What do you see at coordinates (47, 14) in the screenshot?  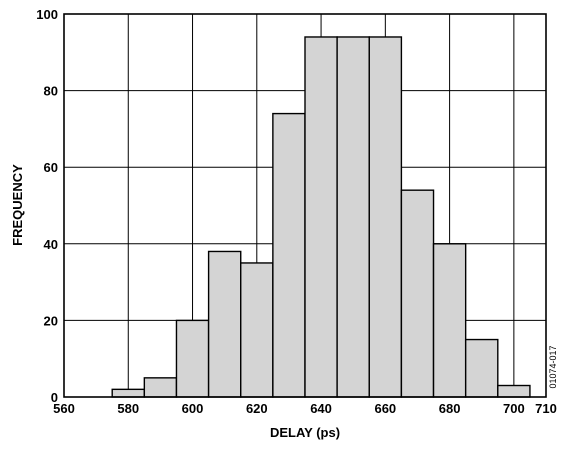 I see `y-tick-label: 100` at bounding box center [47, 14].